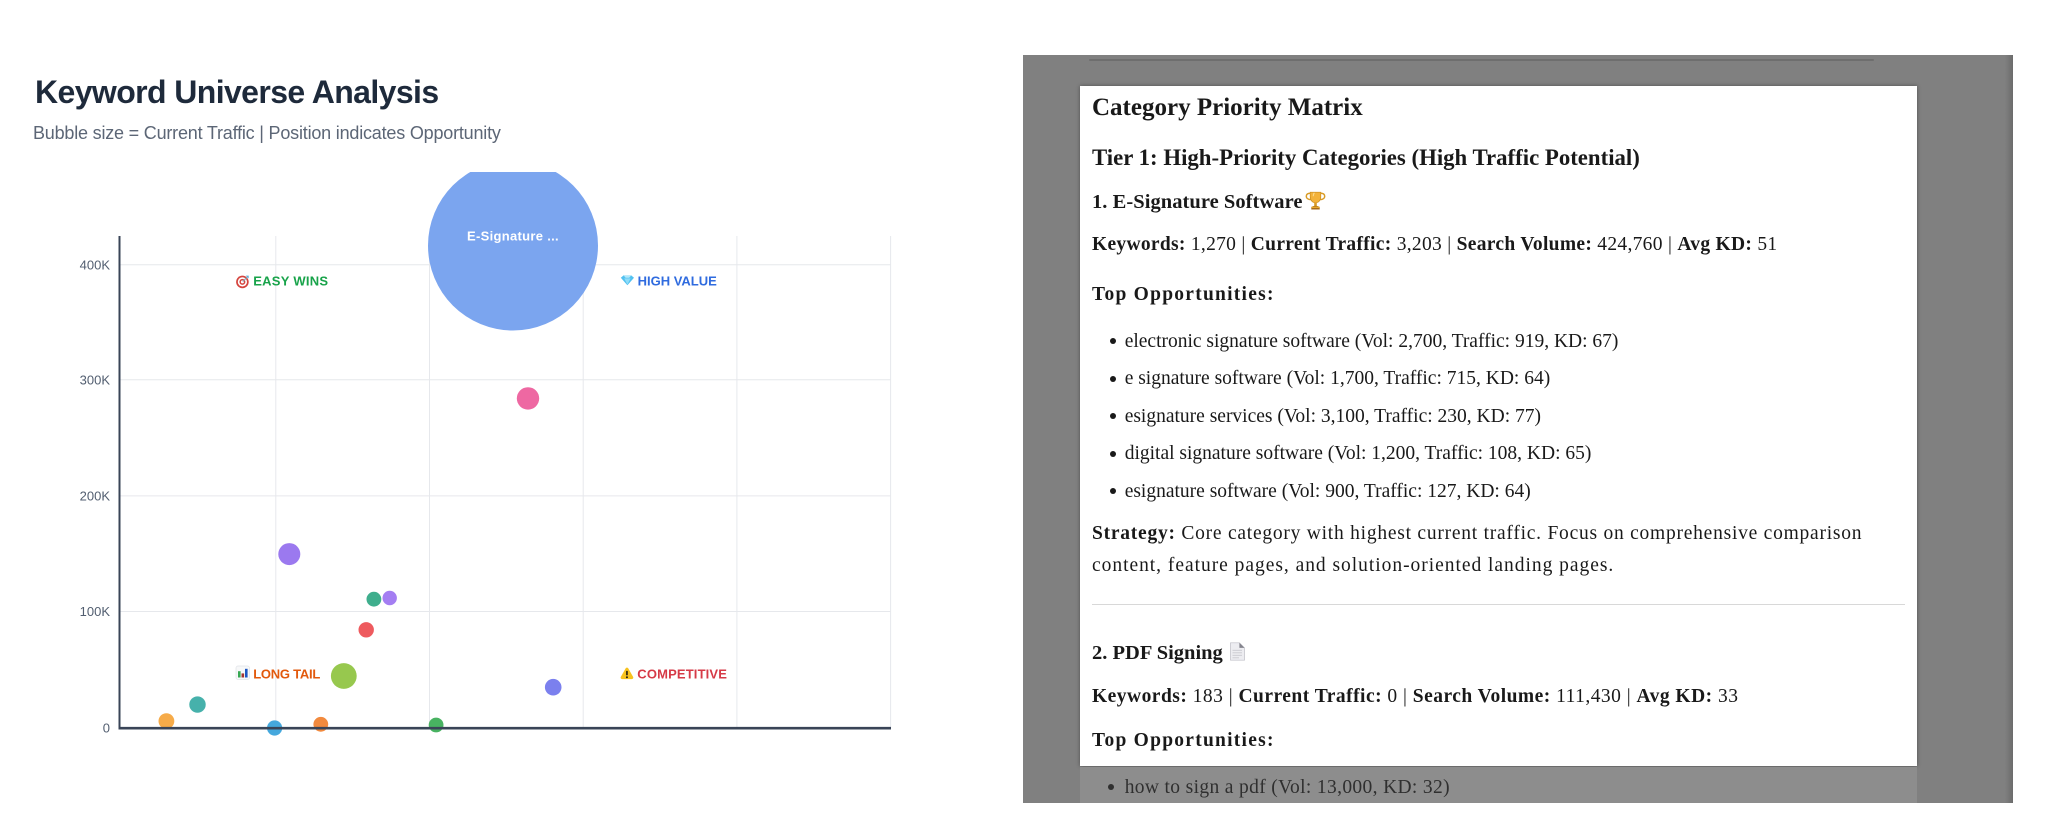 The image size is (2048, 837). Describe the element at coordinates (678, 280) in the screenshot. I see `svg-text: HIGH VALUE` at that location.